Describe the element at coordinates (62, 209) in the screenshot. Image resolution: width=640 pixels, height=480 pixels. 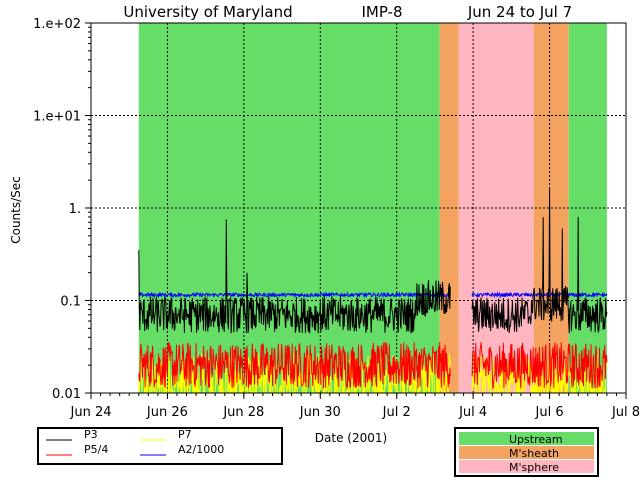
I see `y-axis: 1.e+02 1.e+01 1. 0.1 0.01` at that location.